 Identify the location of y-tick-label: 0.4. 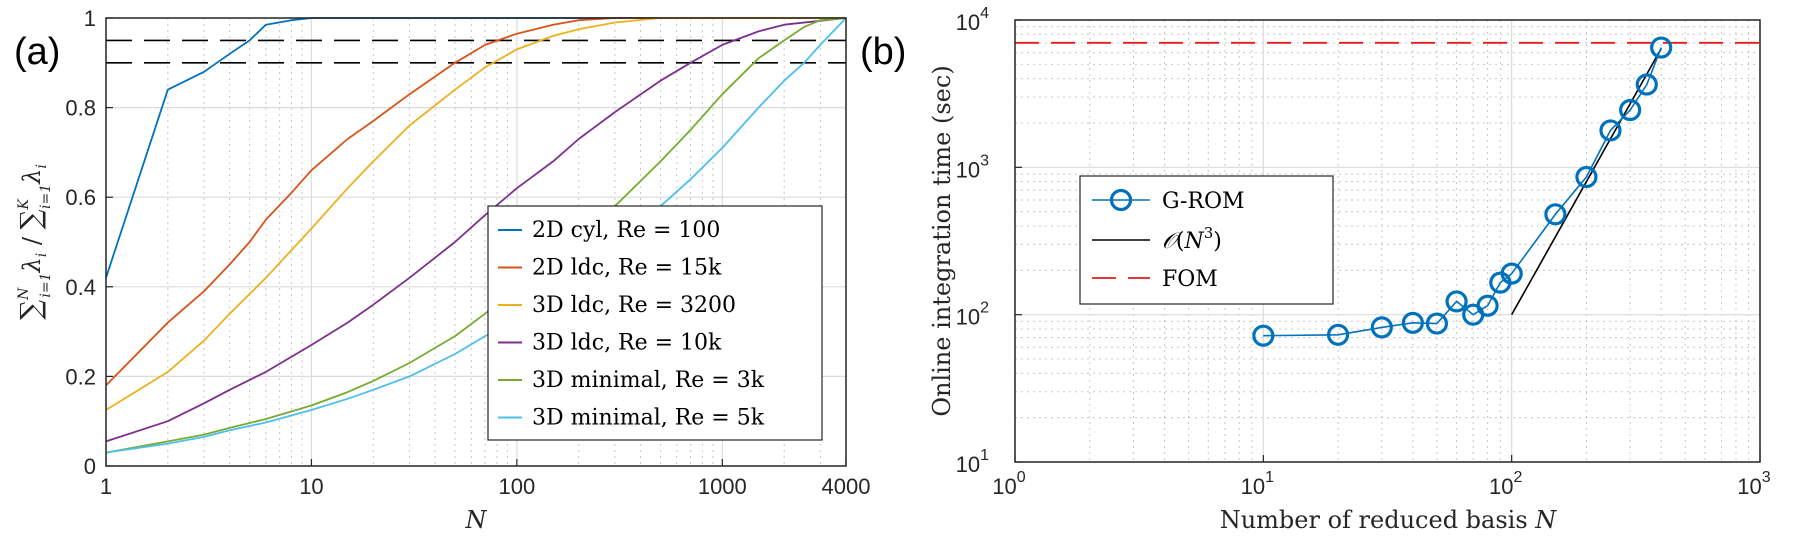
(80, 287).